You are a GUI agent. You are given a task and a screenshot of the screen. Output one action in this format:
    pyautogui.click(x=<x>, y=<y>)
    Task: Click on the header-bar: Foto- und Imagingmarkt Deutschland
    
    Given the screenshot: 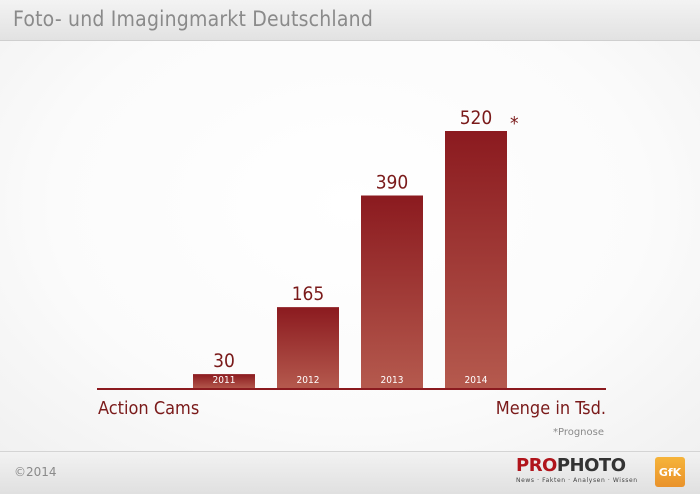 What is the action you would take?
    pyautogui.click(x=350, y=20)
    